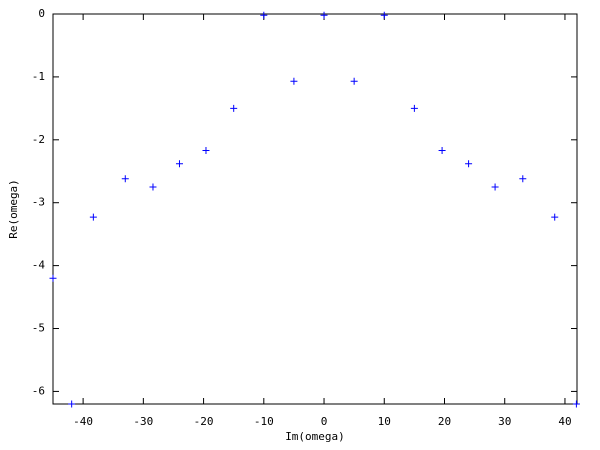 The width and height of the screenshot is (600, 450). Describe the element at coordinates (38, 76) in the screenshot. I see `y-tick-label: -1` at that location.